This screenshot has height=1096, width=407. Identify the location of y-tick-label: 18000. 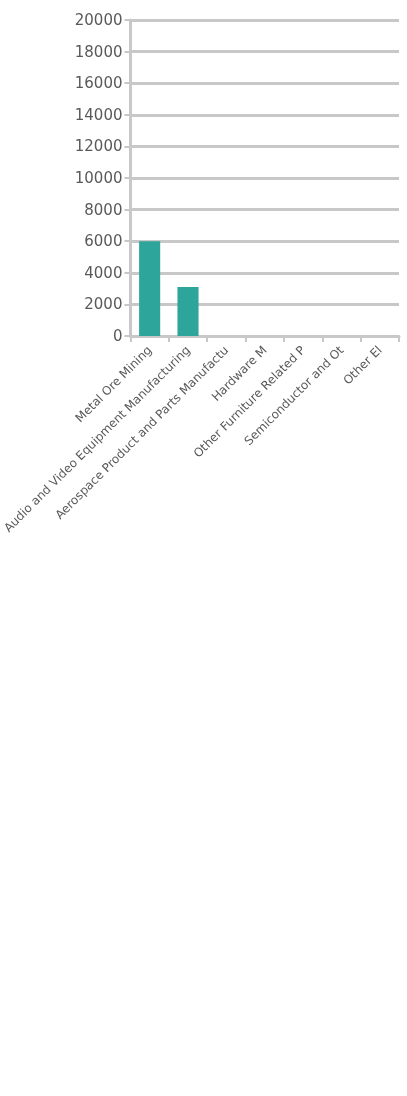
(98, 51).